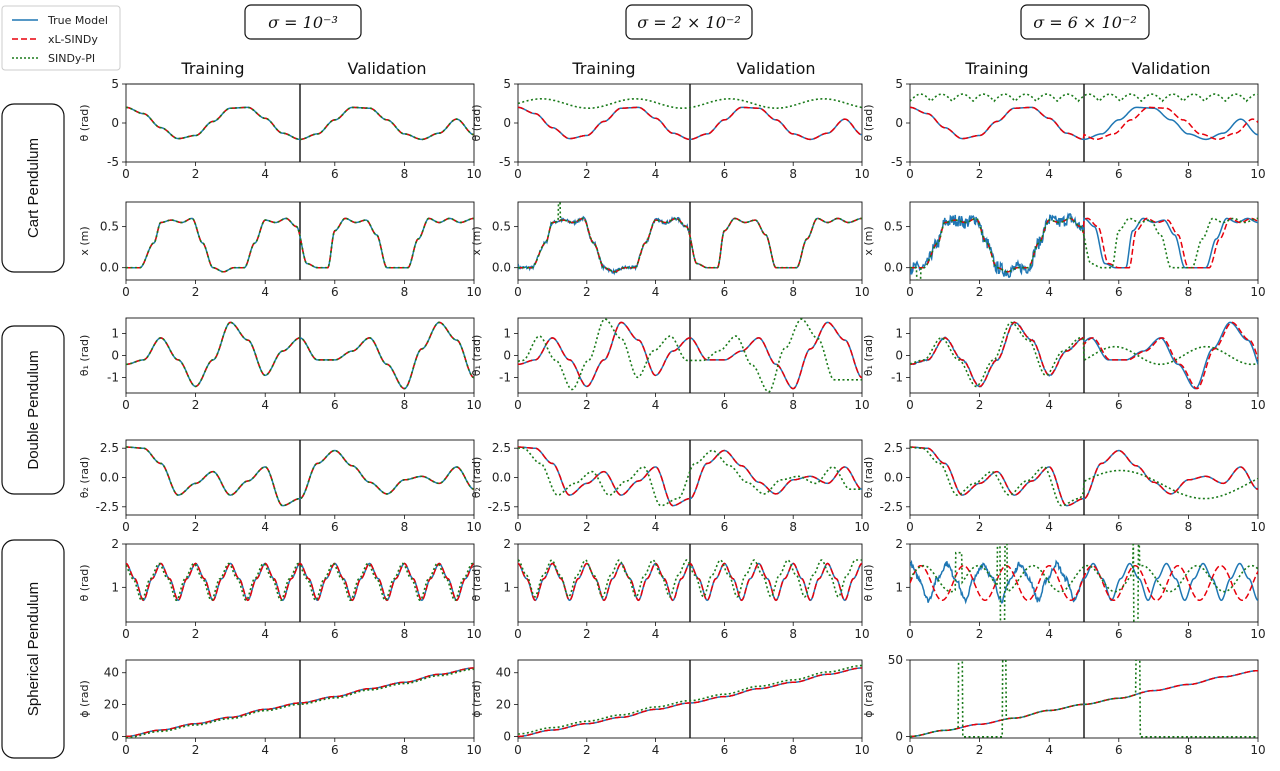  Describe the element at coordinates (33, 649) in the screenshot. I see `row-label: Spherical Pendulum` at that location.